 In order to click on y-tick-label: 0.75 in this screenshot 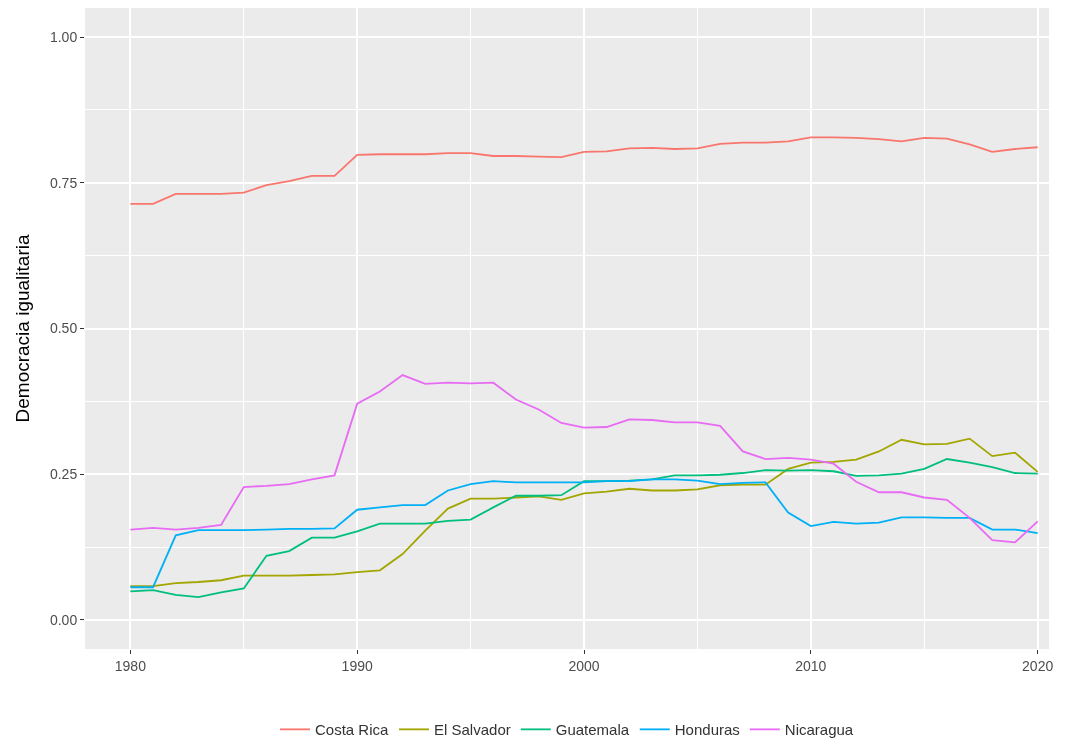, I will do `click(63, 182)`.